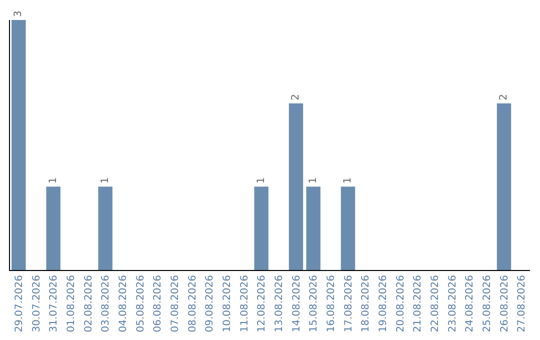 This screenshot has height=340, width=540. I want to click on x-tick-label: 19.08.2026, so click(383, 303).